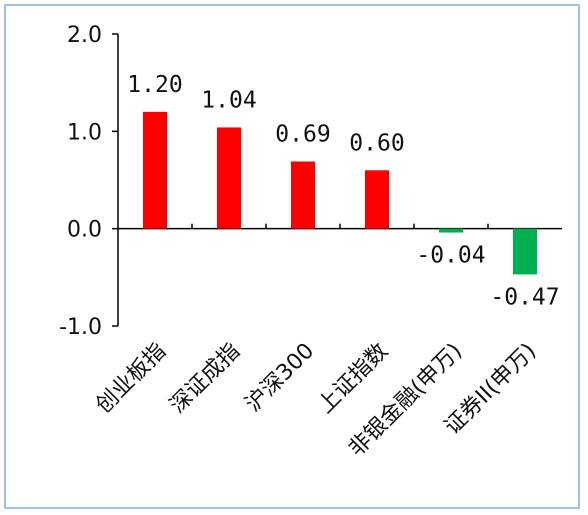  Describe the element at coordinates (88, 181) in the screenshot. I see `y-ticks: 2.0 1.0 0.0 -1.0` at that location.